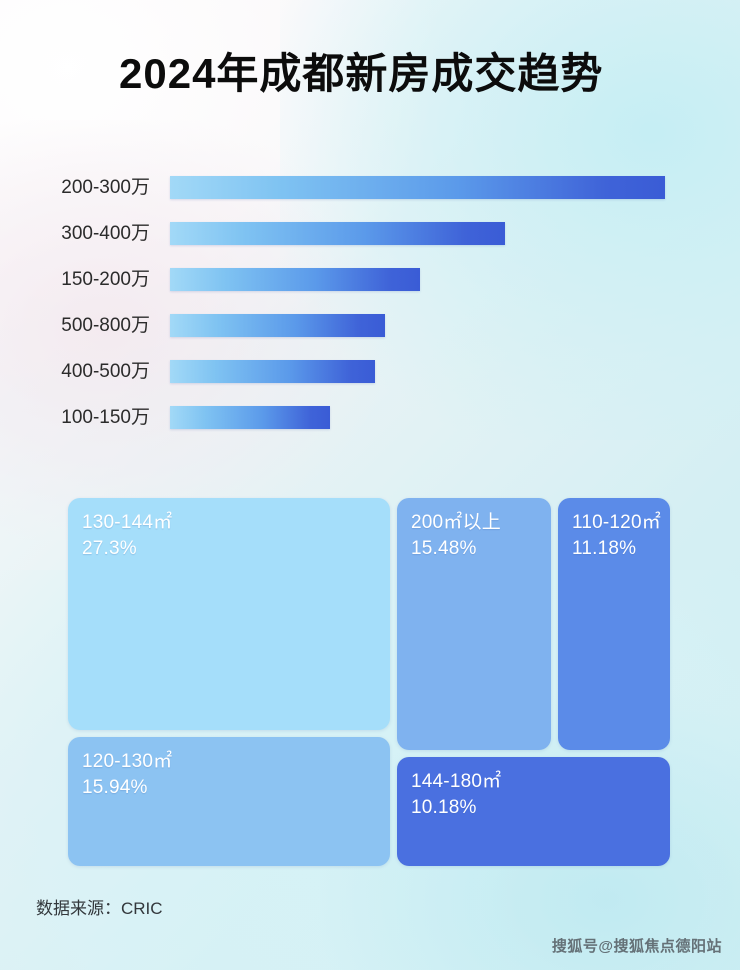  What do you see at coordinates (115, 787) in the screenshot?
I see `treemap-cell-value: 15.94%` at bounding box center [115, 787].